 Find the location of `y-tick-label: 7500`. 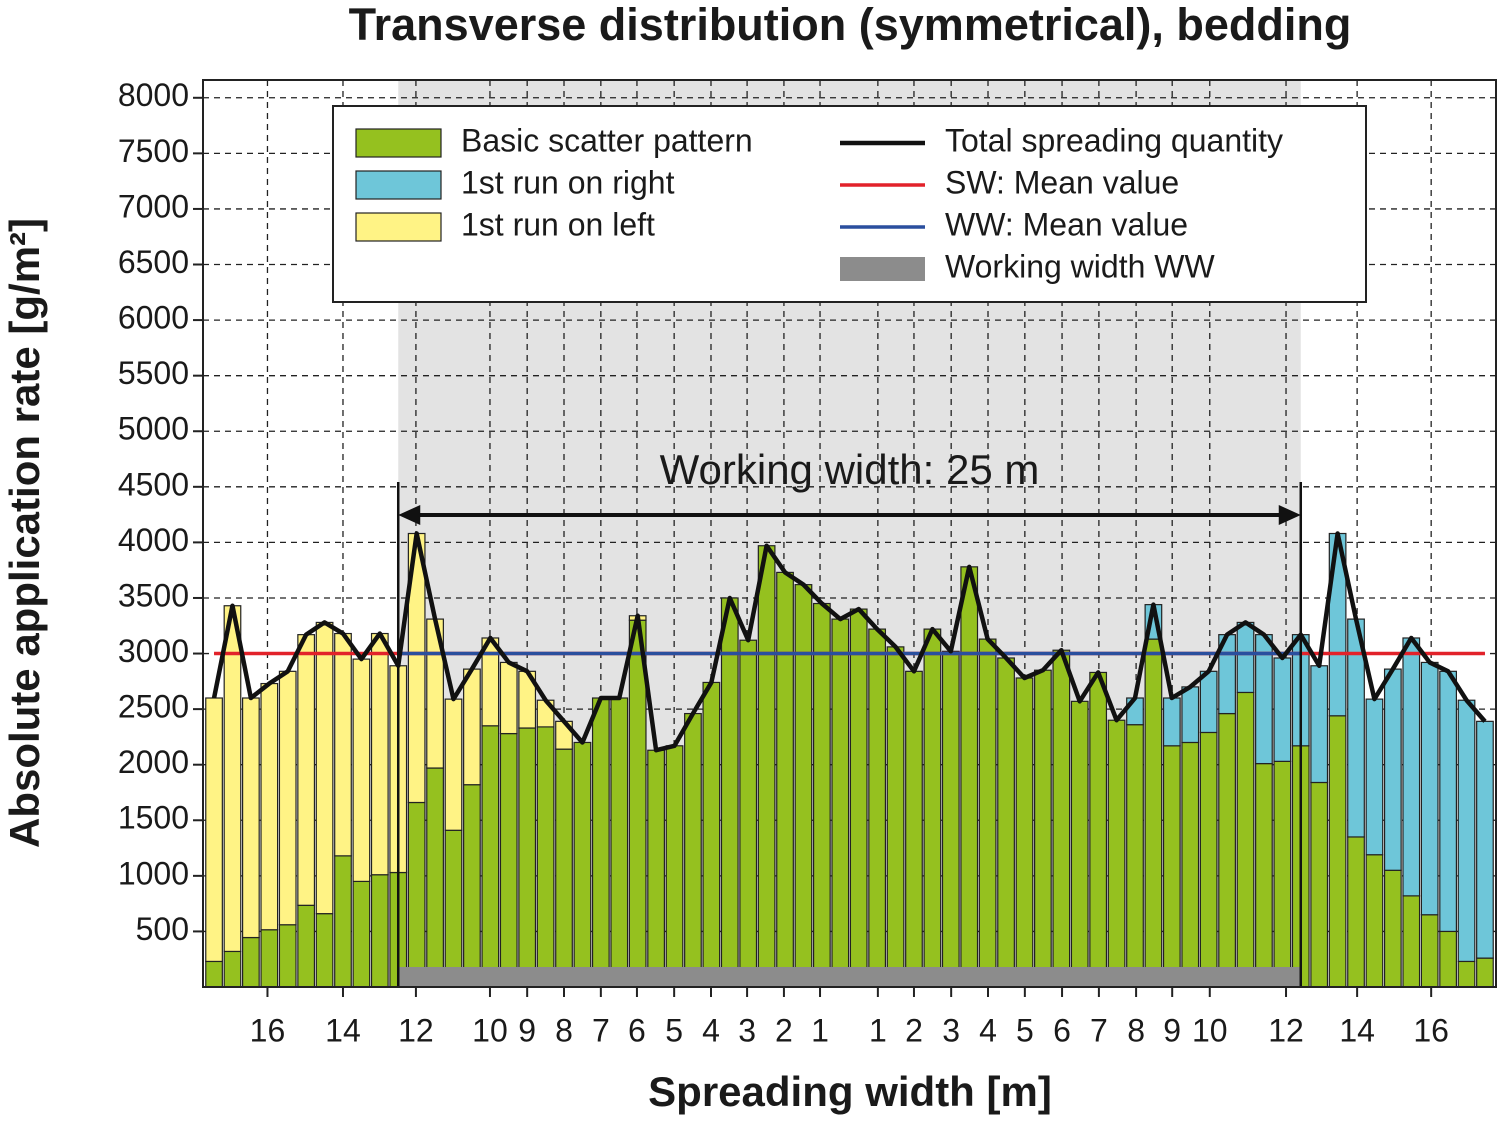

y-tick-label: 7500 is located at coordinates (153, 151).